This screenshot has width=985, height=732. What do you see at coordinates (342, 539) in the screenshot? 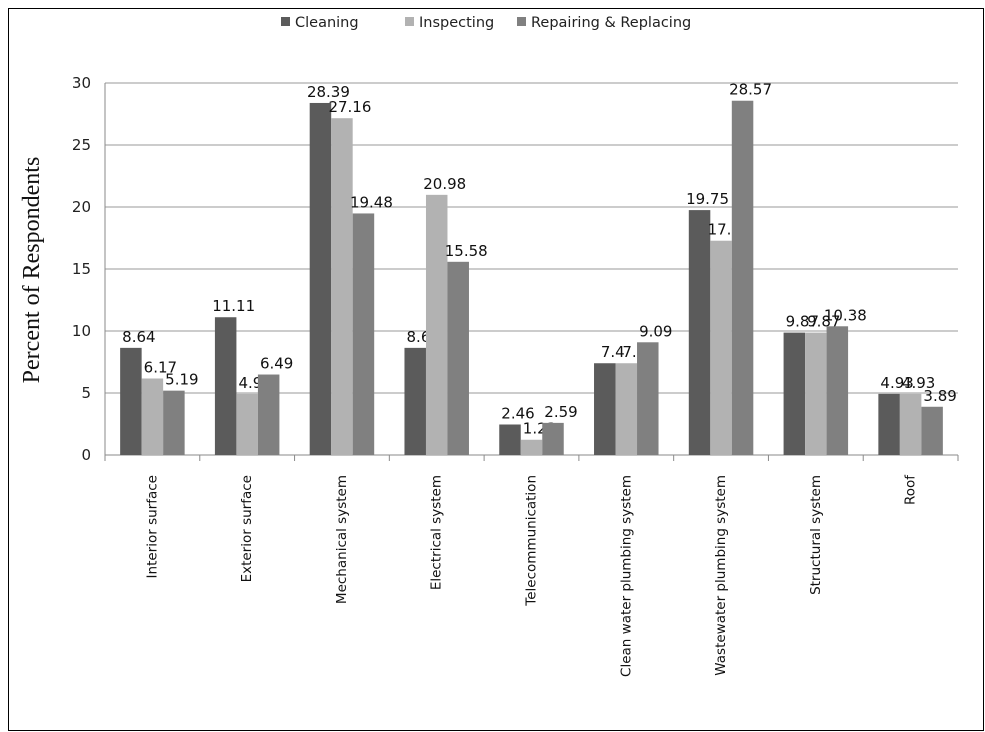
I see `x-category-label: Mechanical system` at bounding box center [342, 539].